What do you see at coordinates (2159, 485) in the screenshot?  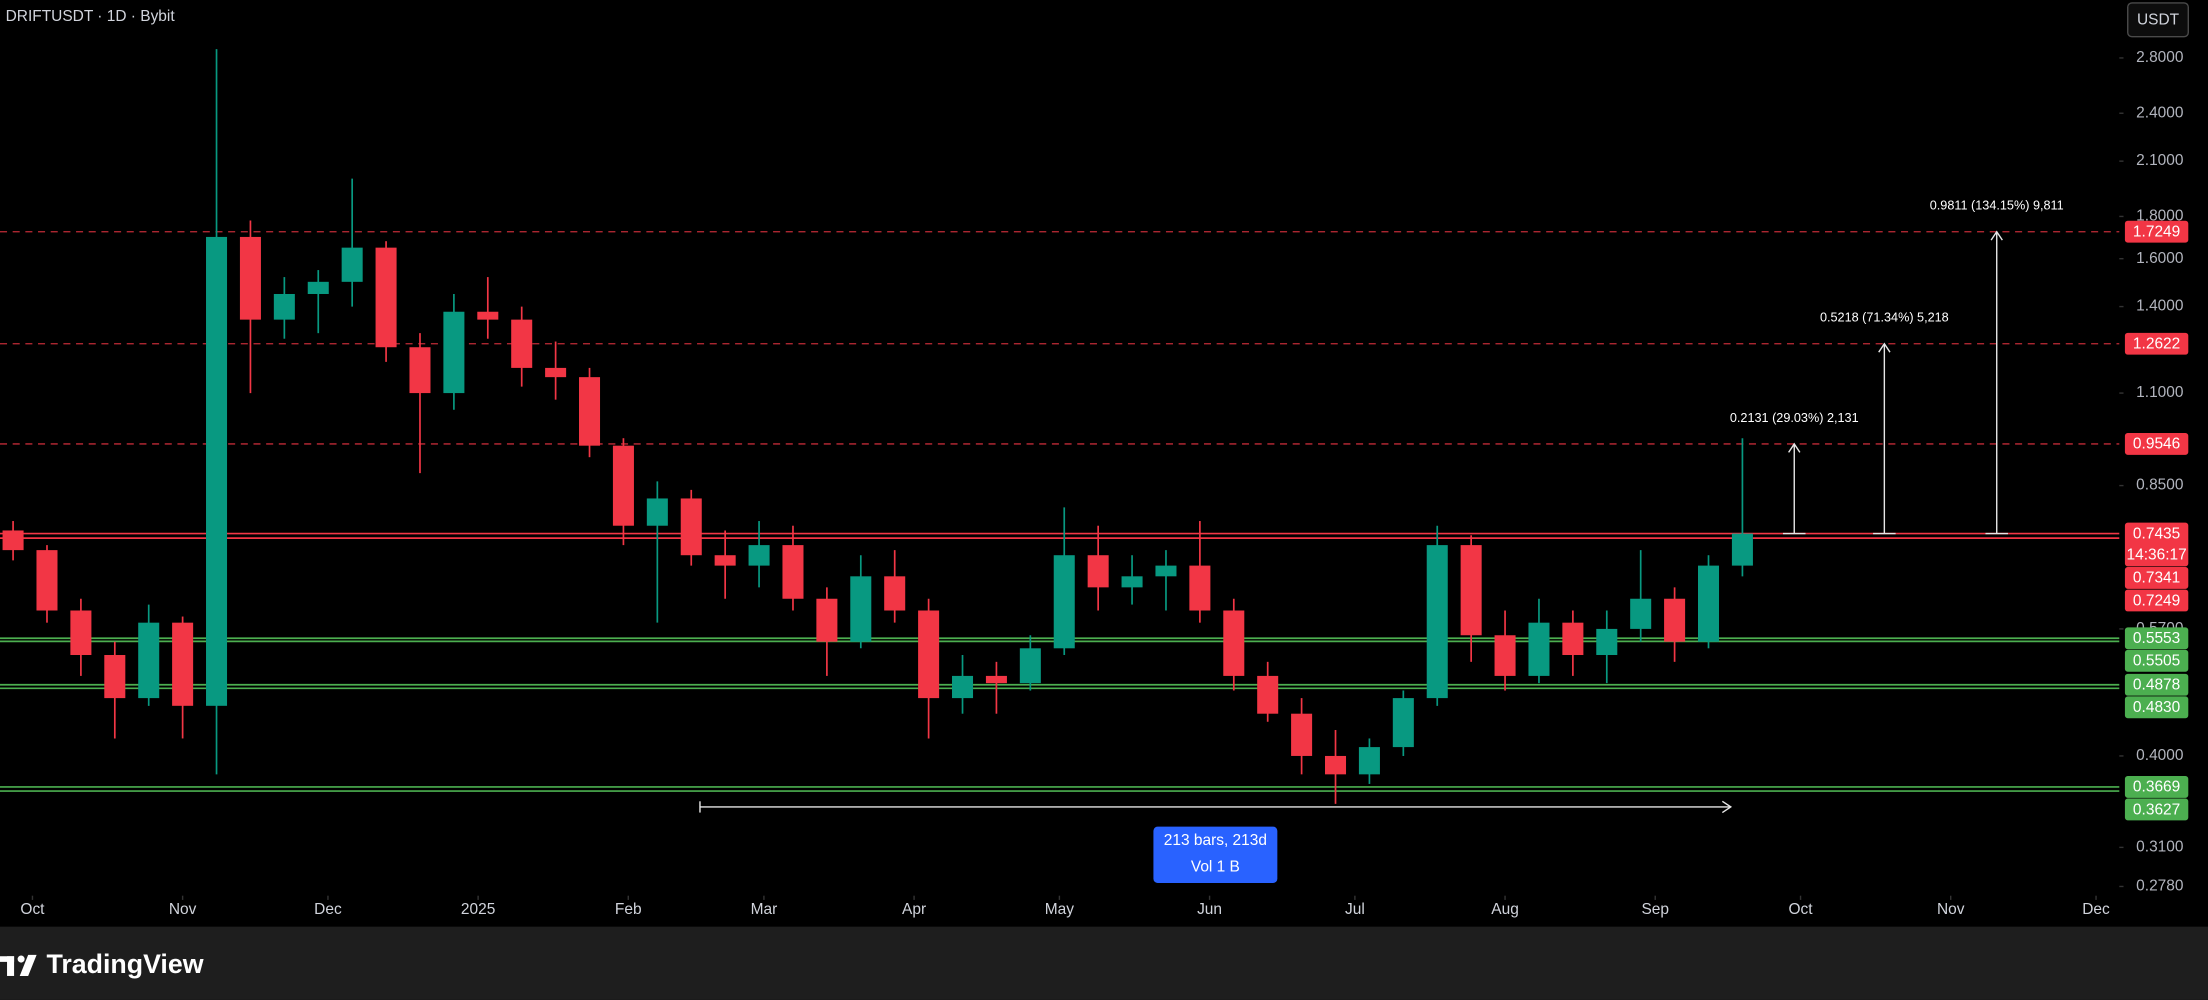 I see `y-tick-label: 0.8500` at bounding box center [2159, 485].